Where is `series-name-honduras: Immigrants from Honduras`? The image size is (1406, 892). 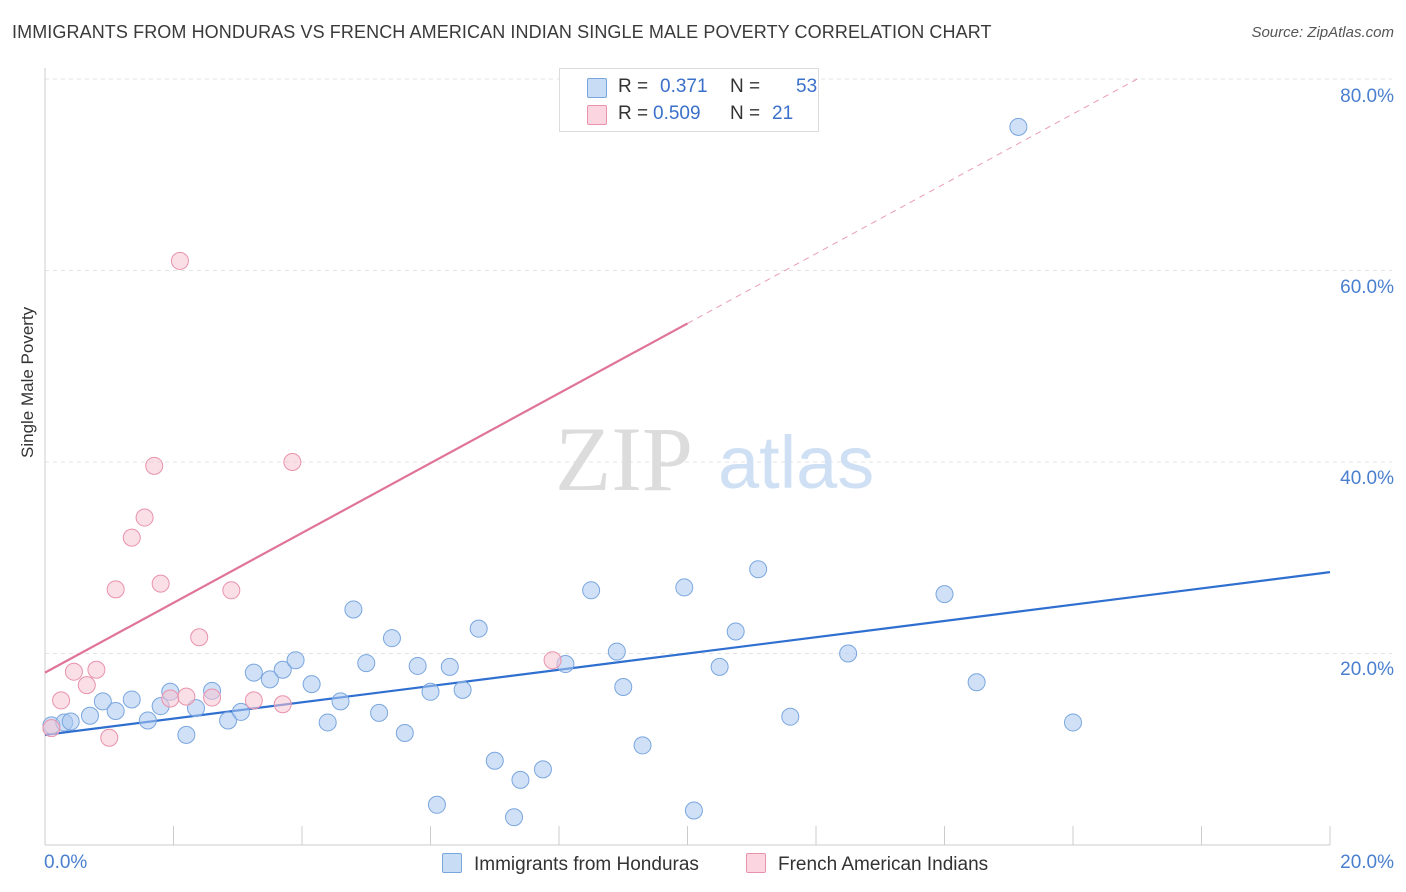 series-name-honduras: Immigrants from Honduras is located at coordinates (586, 864).